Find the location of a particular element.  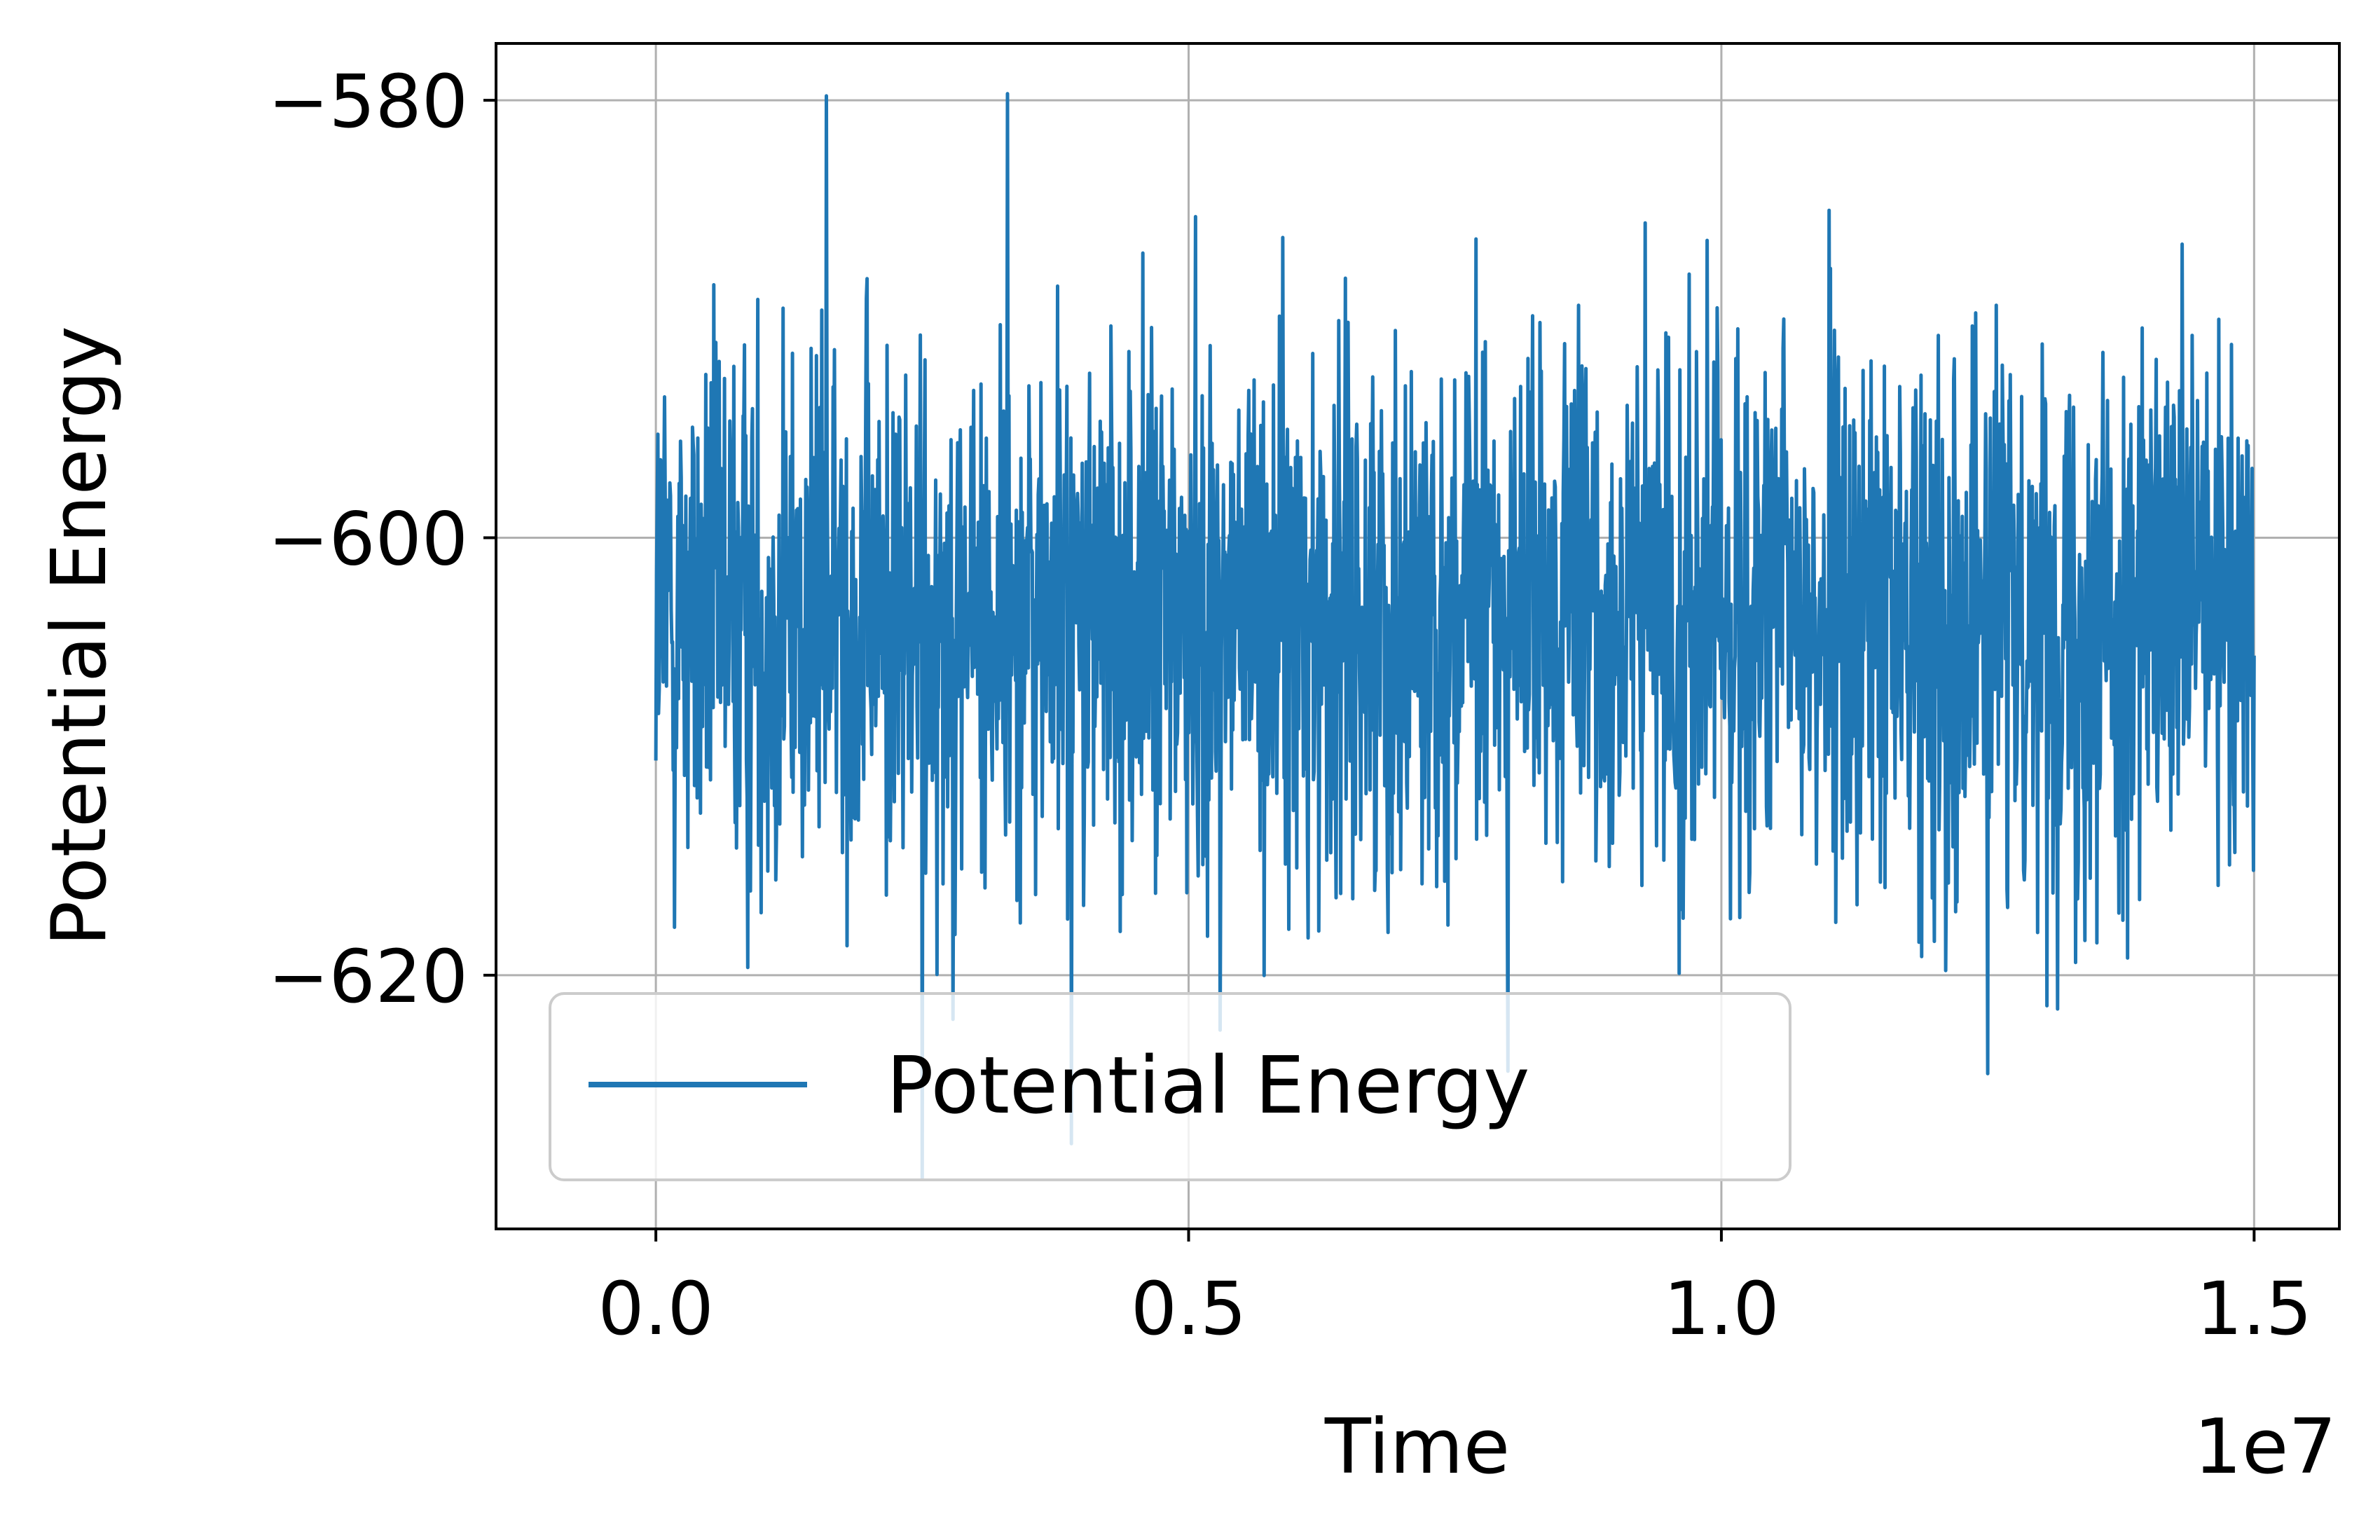

y-tick-label: −600 is located at coordinates (368, 539).